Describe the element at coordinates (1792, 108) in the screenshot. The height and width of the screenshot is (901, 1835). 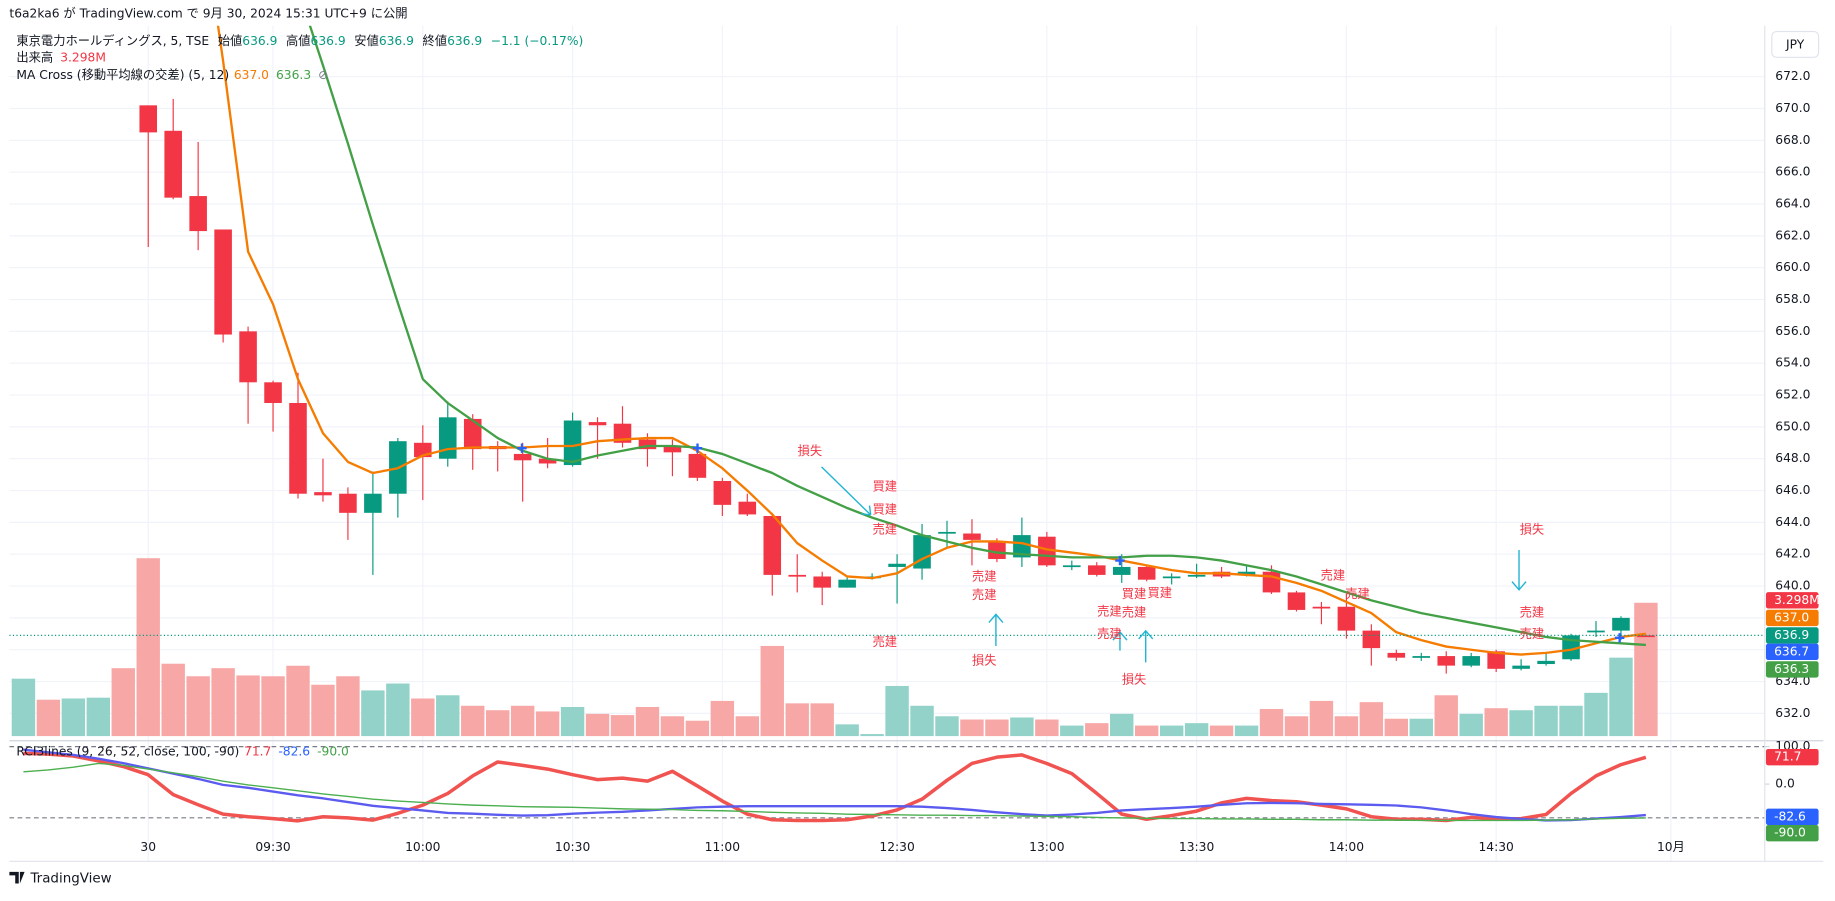
I see `y-tick-label: 670.0` at that location.